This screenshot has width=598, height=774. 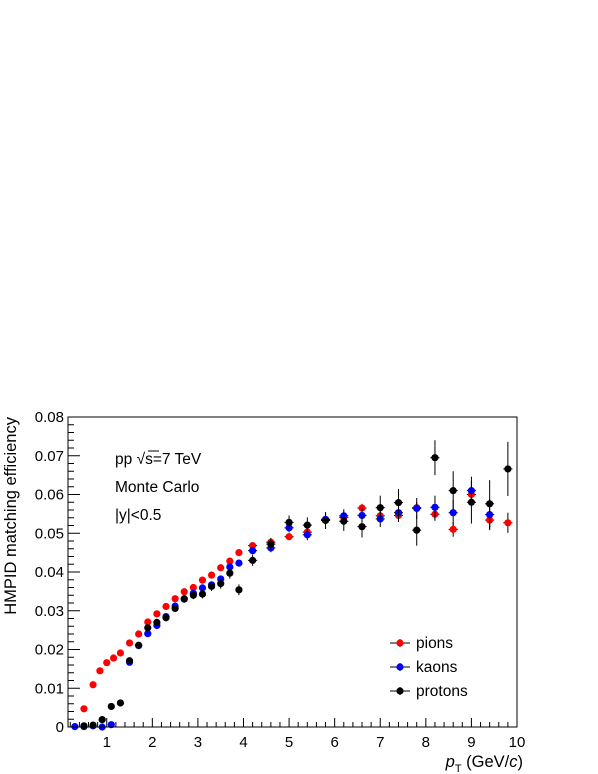 I want to click on annotation-energy-prefix: pp, so click(x=126, y=459).